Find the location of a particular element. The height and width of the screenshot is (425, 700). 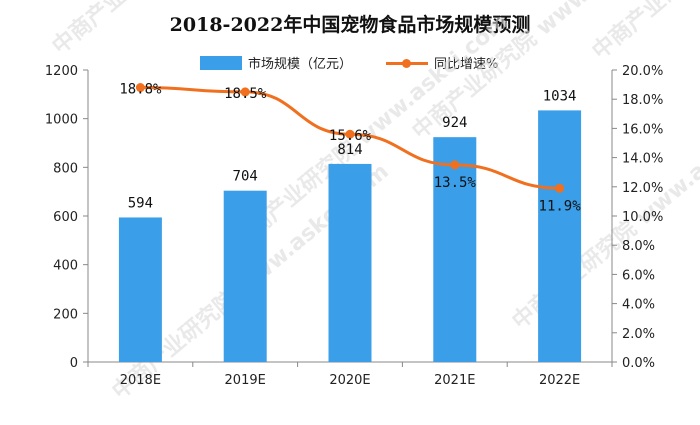

chart-legend: 市场规模（亿元） 同比增速% is located at coordinates (366, 62).